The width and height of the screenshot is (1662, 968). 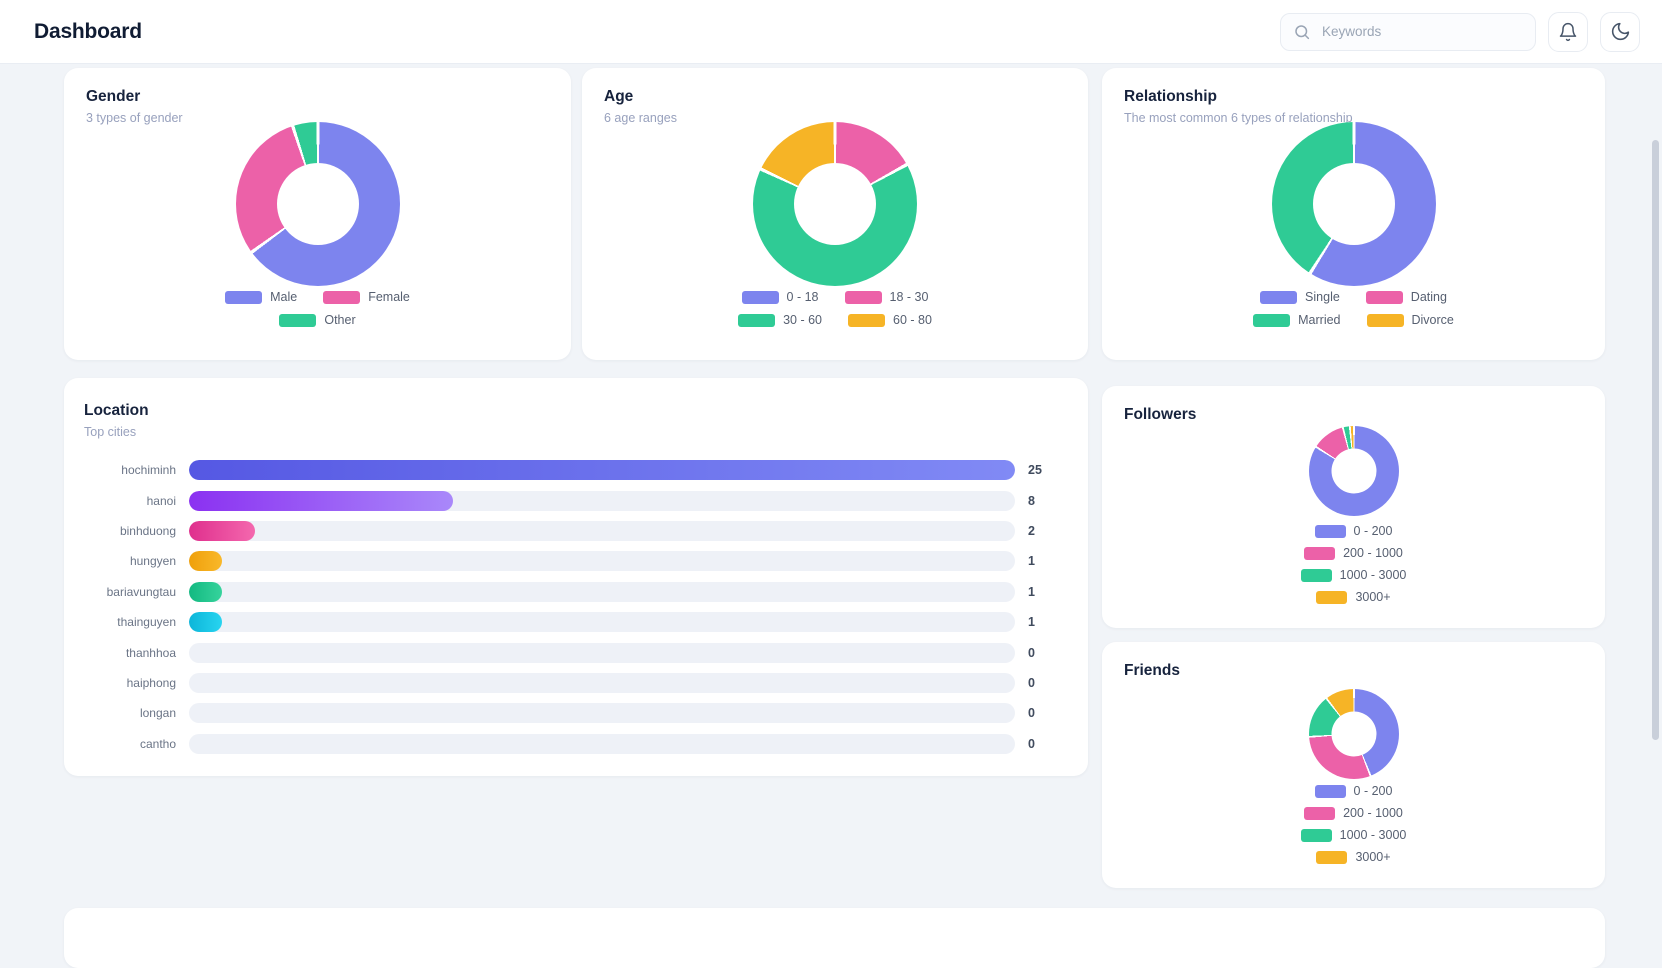 I want to click on theme-toggle-button, so click(x=1620, y=31).